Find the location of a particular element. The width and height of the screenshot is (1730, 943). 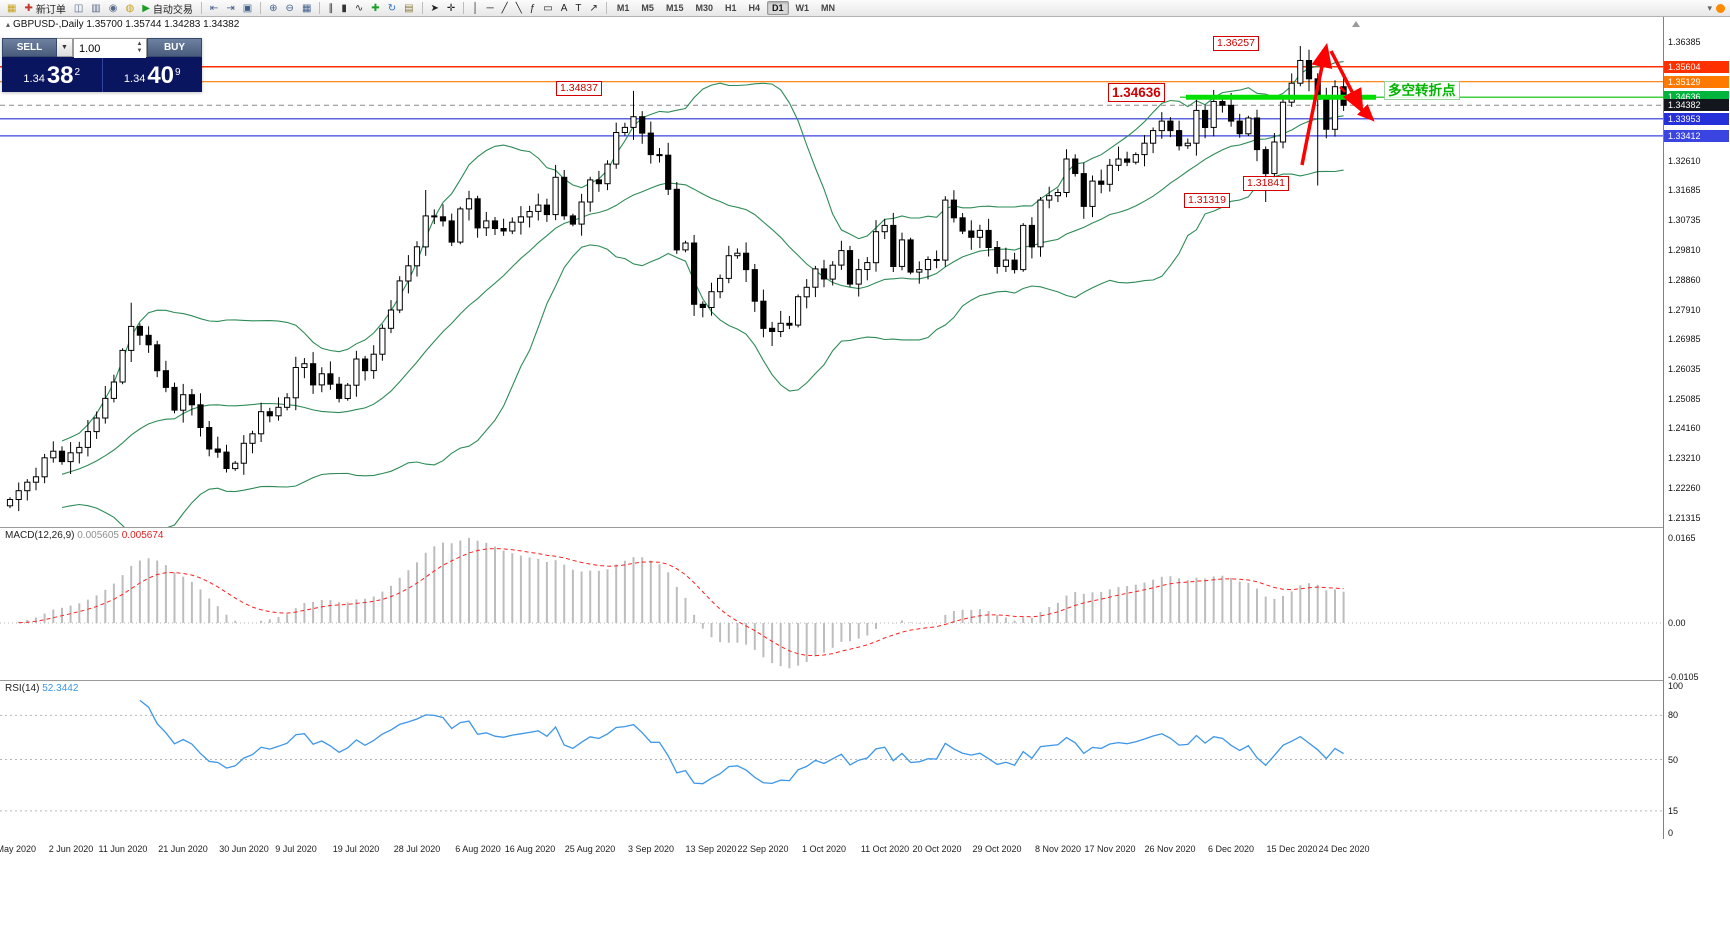

time-axis-label: 8 Nov 2020 is located at coordinates (1058, 849).